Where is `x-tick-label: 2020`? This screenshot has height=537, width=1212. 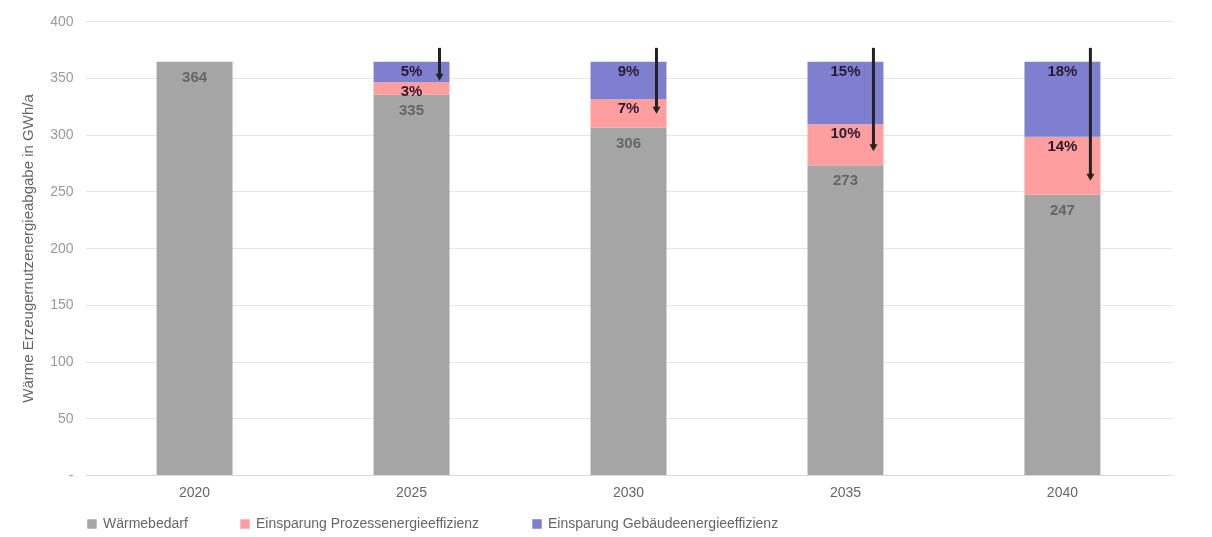
x-tick-label: 2020 is located at coordinates (194, 491).